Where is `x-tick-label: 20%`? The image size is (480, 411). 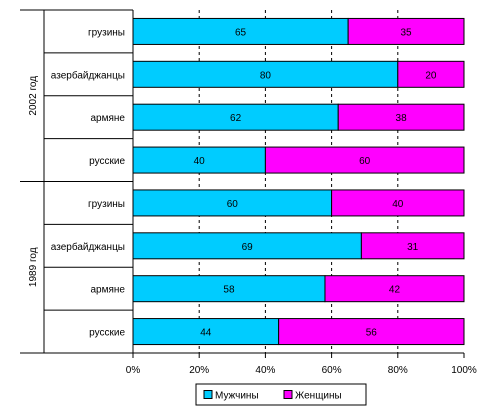 x-tick-label: 20% is located at coordinates (199, 370).